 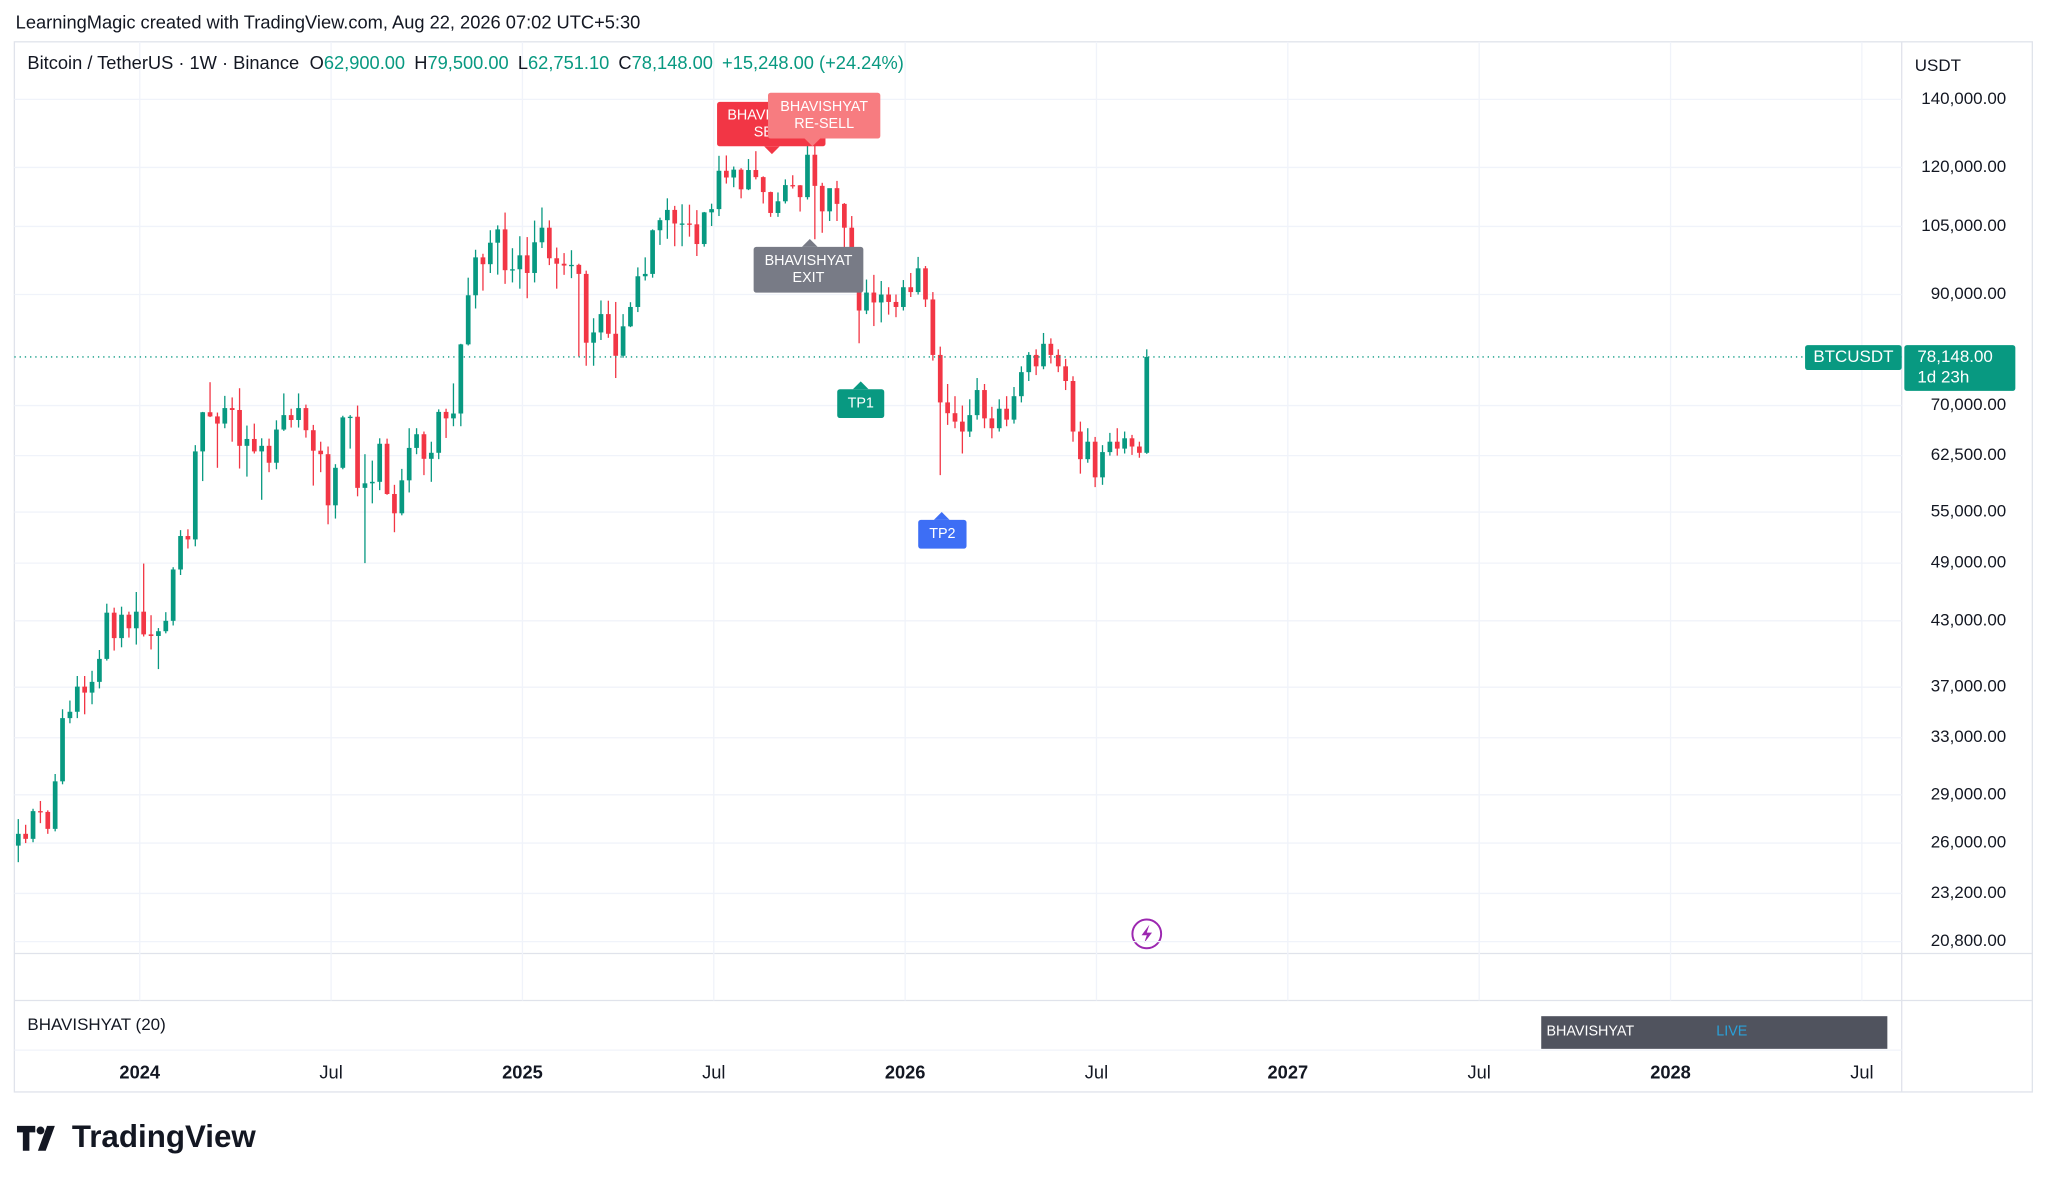 I want to click on x-tick-label: 2028, so click(x=1670, y=1071).